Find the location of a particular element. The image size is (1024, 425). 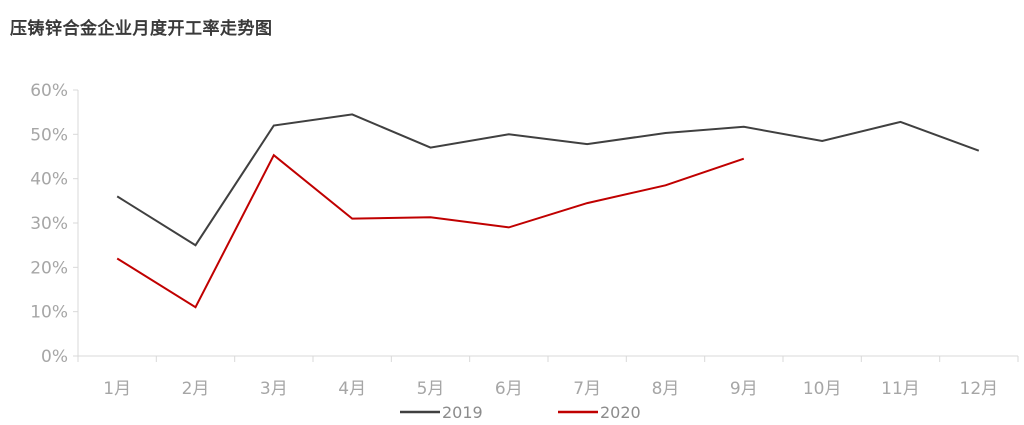

y-tick-label: 10% is located at coordinates (49, 313).